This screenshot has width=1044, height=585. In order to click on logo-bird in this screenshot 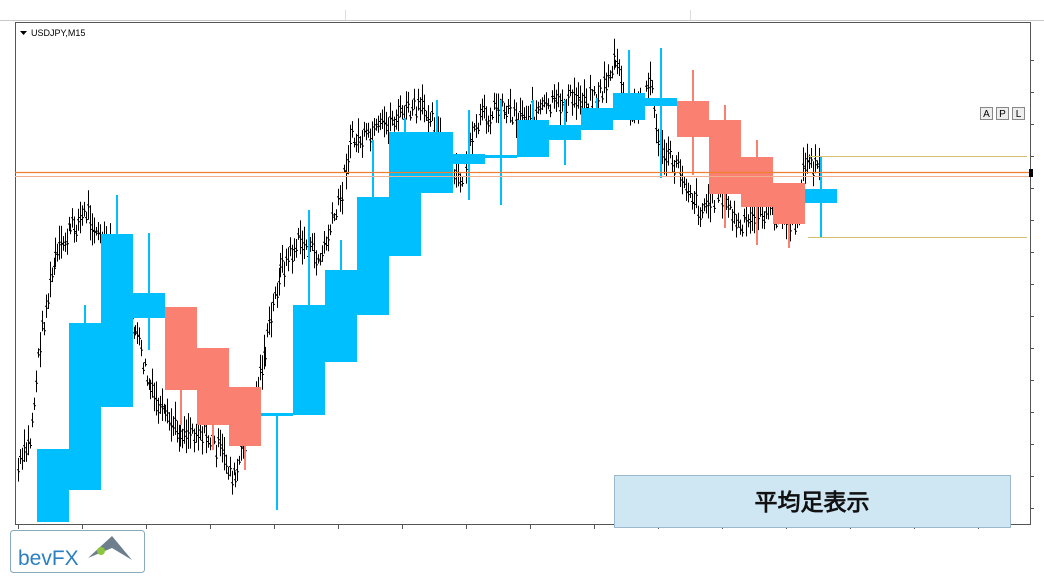, I will do `click(110, 548)`.